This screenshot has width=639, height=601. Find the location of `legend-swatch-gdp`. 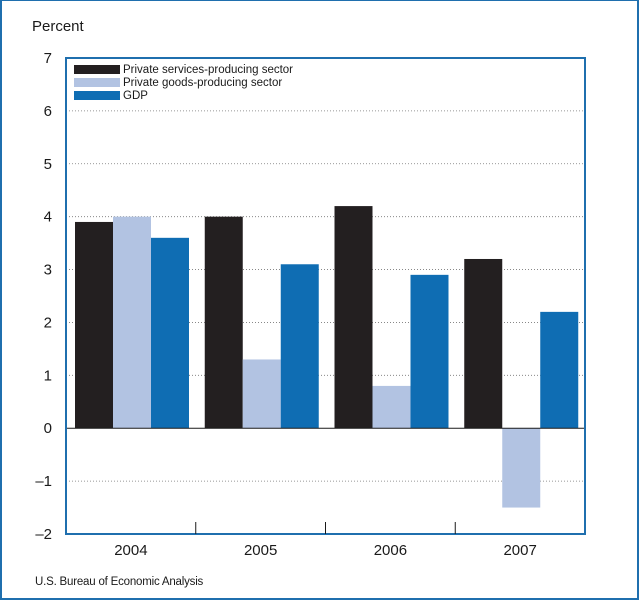

legend-swatch-gdp is located at coordinates (97, 95).